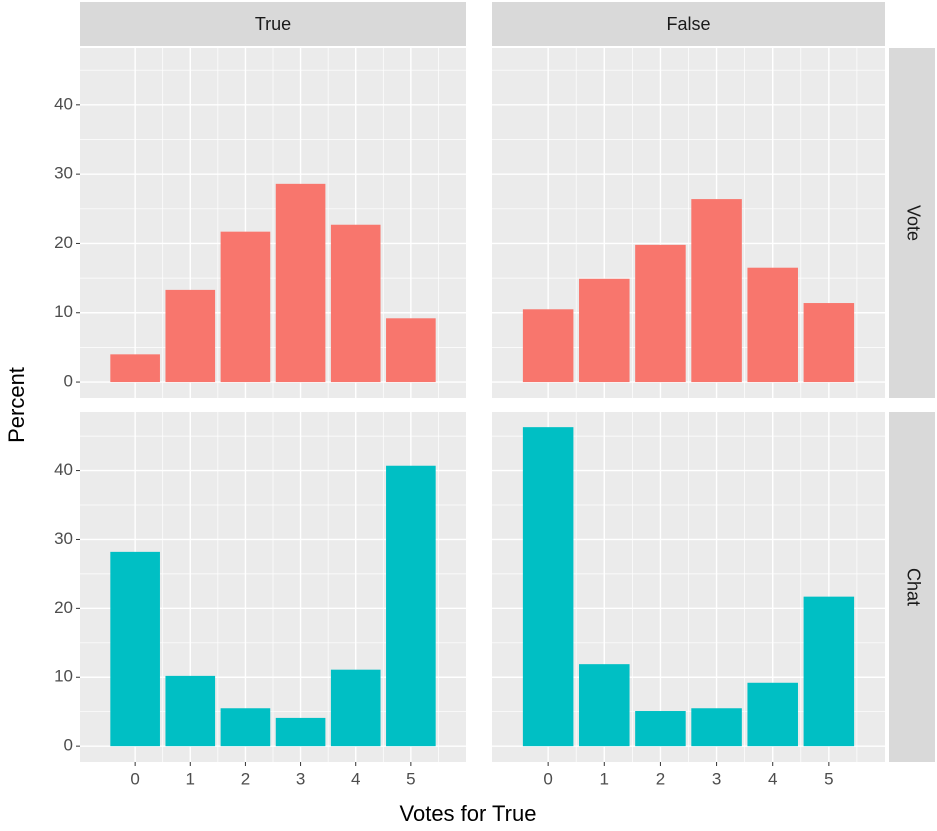 The height and width of the screenshot is (831, 937). Describe the element at coordinates (468, 813) in the screenshot. I see `x-axis-label: Votes for True` at that location.